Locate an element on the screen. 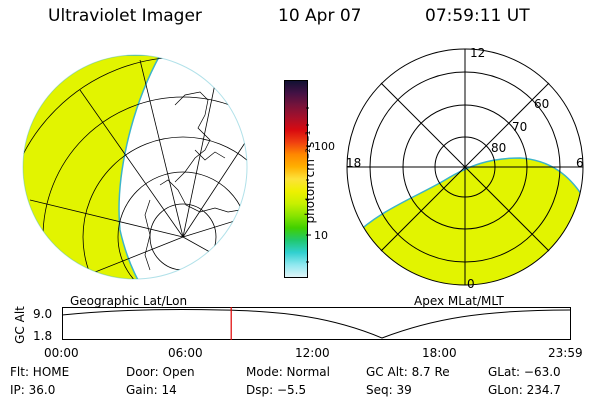  geo-latitude: GLat: −63.0 is located at coordinates (524, 372).